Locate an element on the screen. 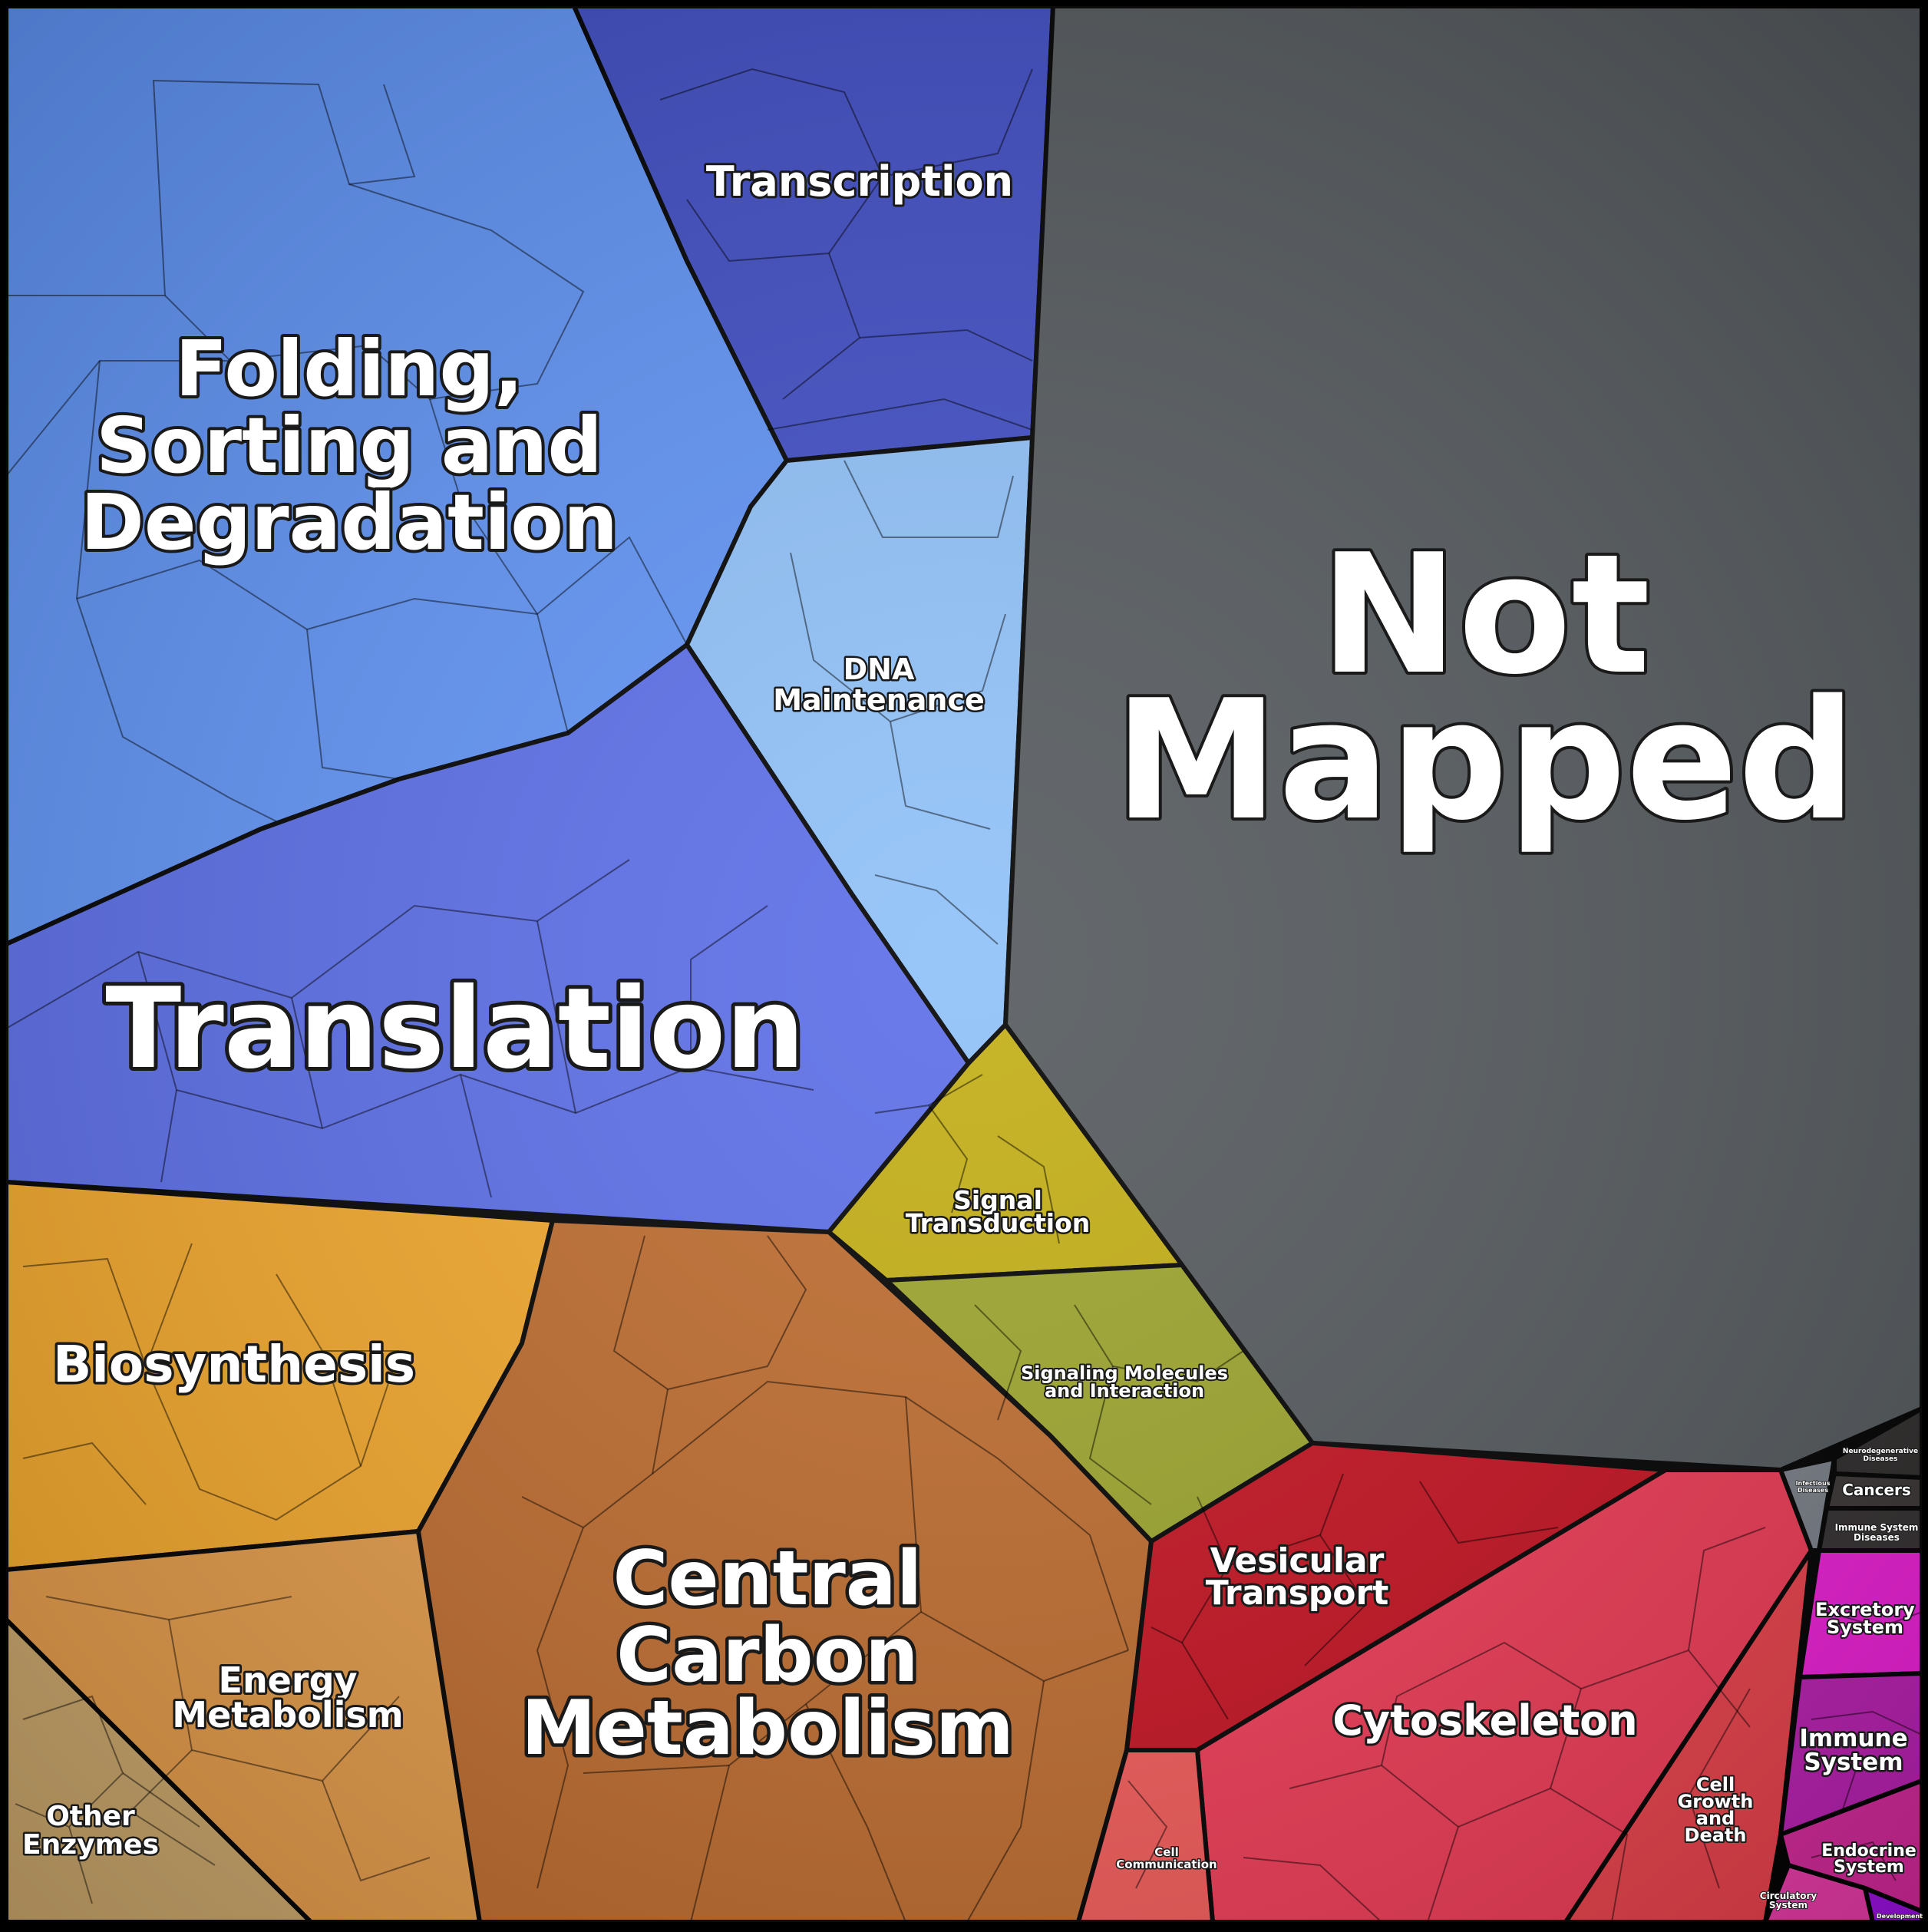  svg-text: Signal is located at coordinates (998, 1200).